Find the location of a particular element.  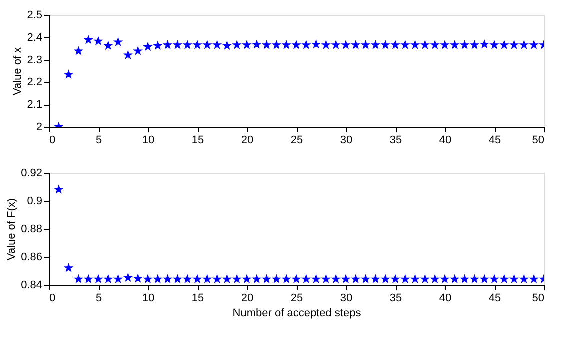

y-axis-title: Value of x is located at coordinates (18, 71).